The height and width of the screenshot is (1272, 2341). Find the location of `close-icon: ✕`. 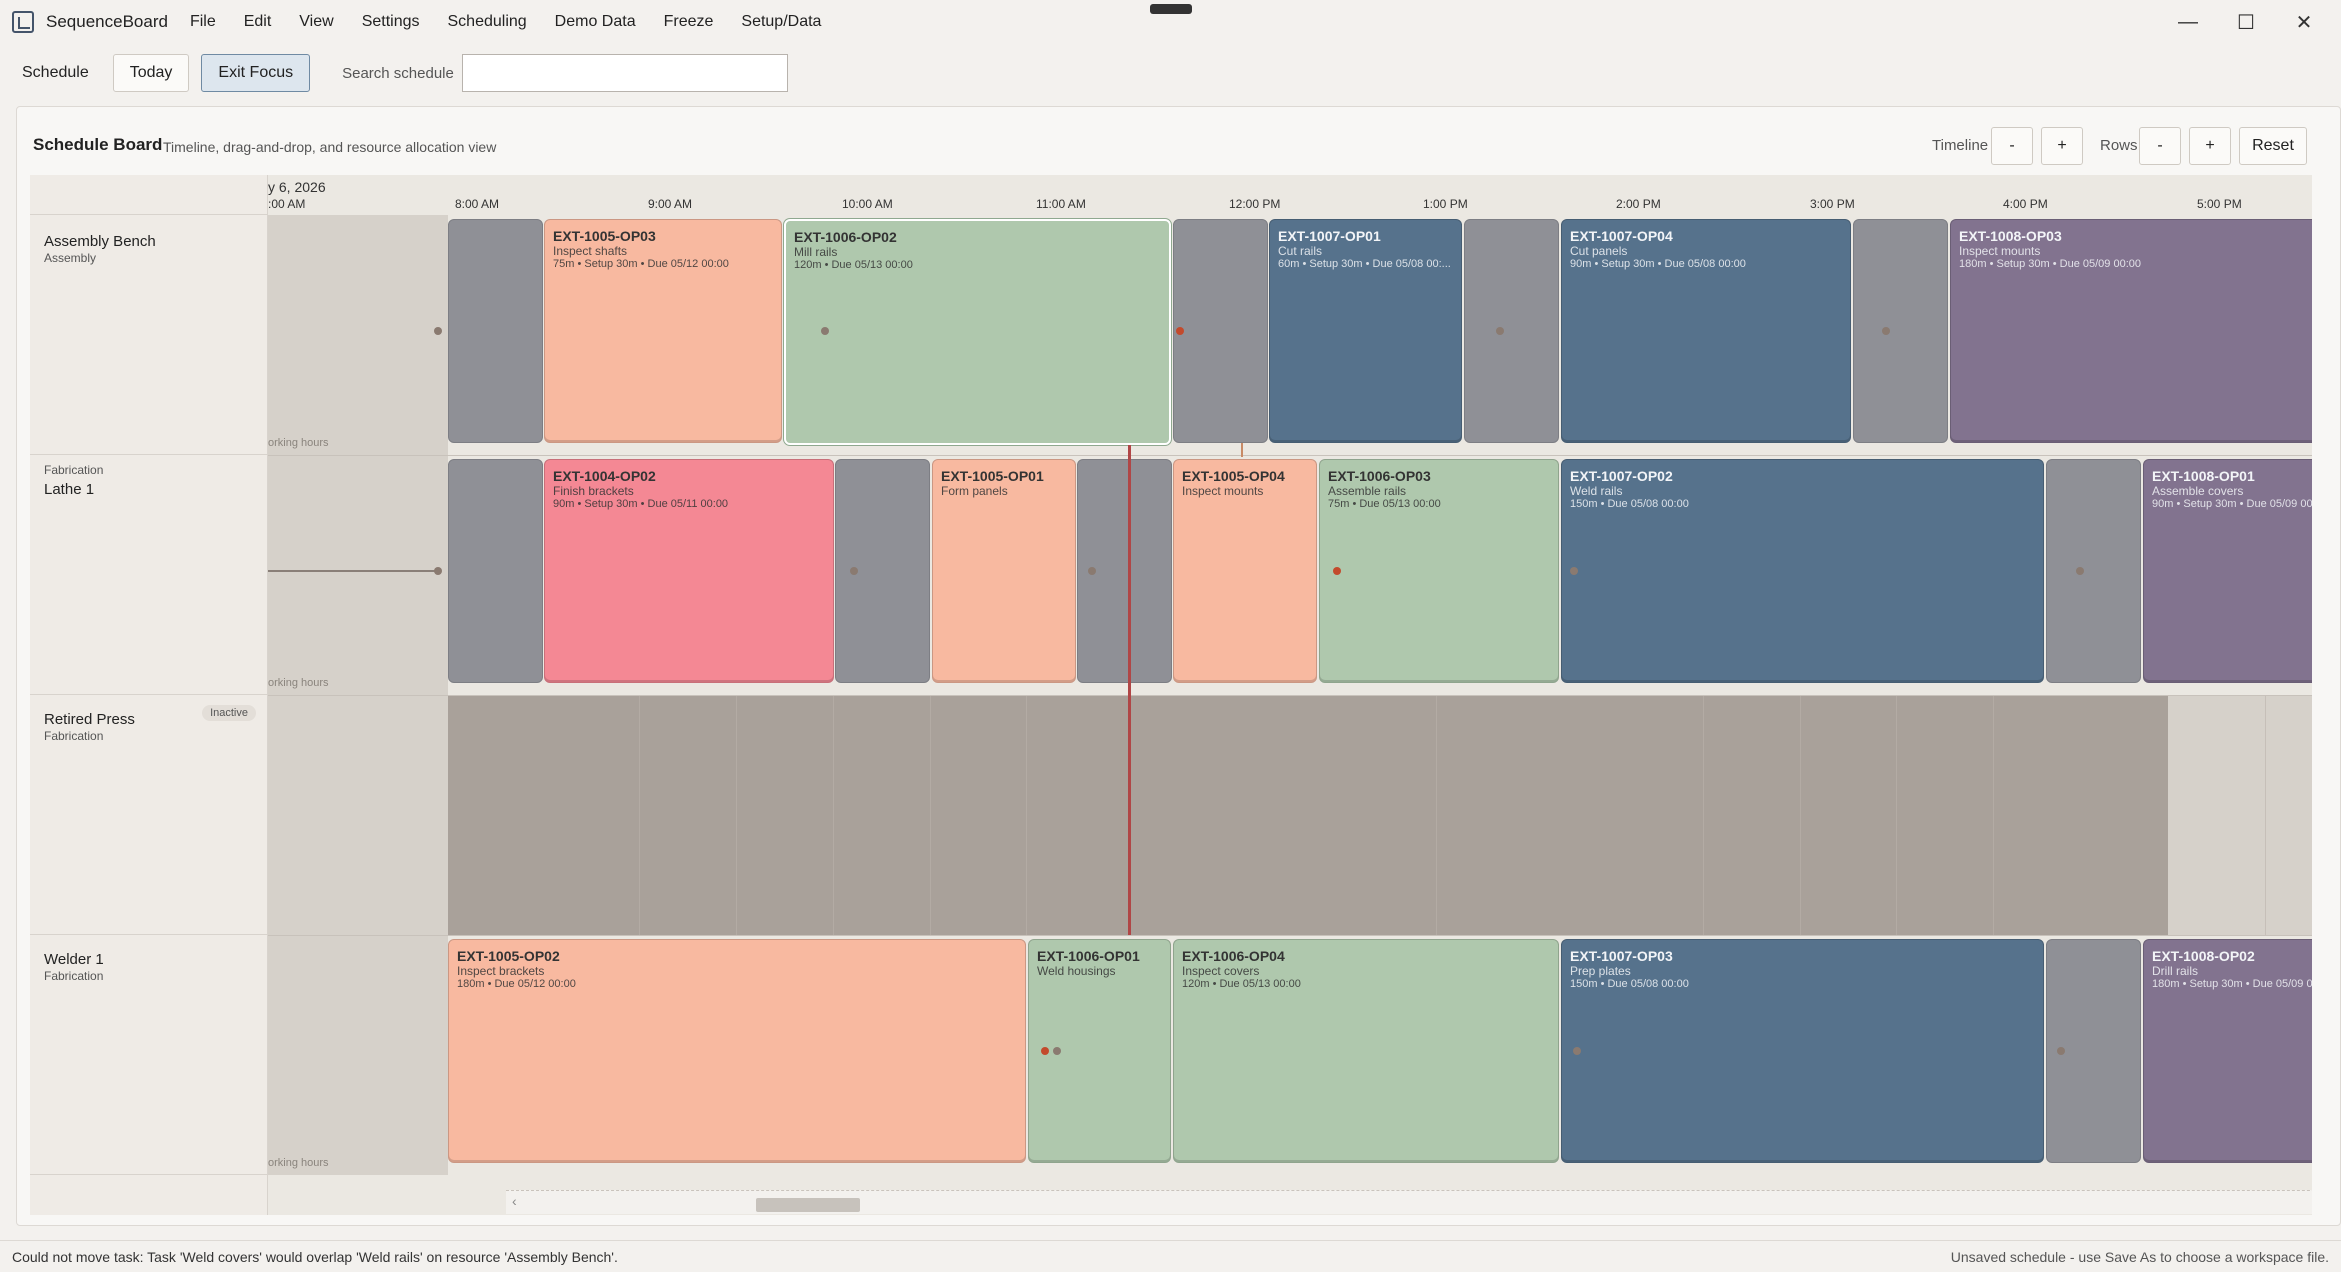

close-icon: ✕ is located at coordinates (2304, 22).